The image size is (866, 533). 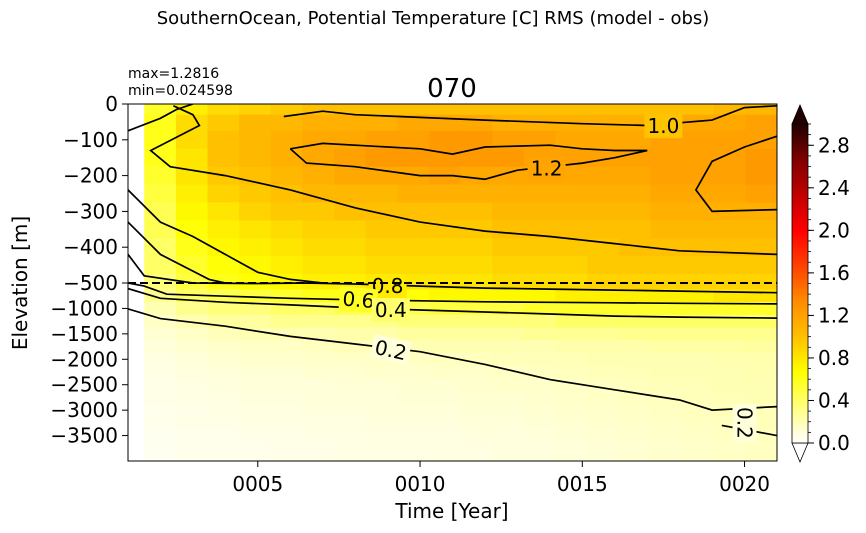 I want to click on stat-max: max=1.2816, so click(x=174, y=74).